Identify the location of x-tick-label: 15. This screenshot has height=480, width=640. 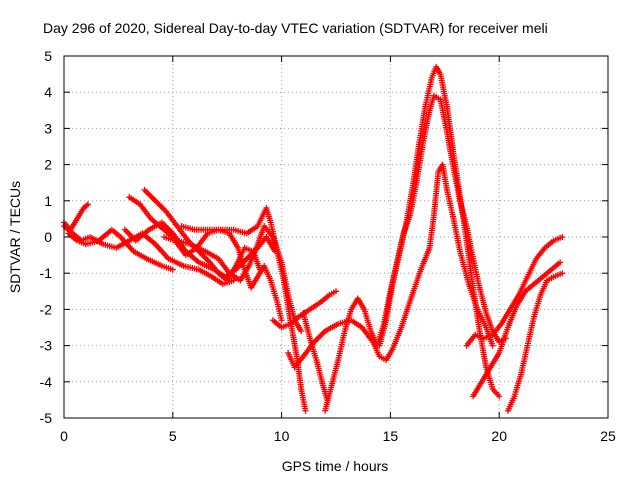
(391, 436).